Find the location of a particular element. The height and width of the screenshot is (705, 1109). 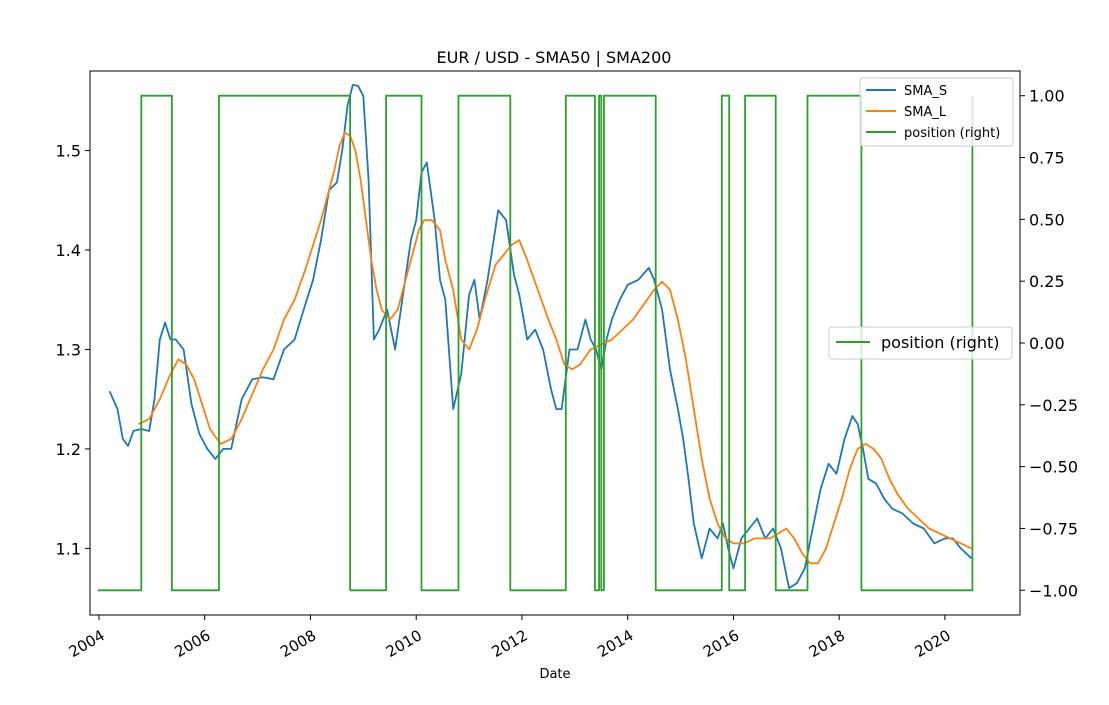

y2-tick-label: −0.25 is located at coordinates (1053, 405).